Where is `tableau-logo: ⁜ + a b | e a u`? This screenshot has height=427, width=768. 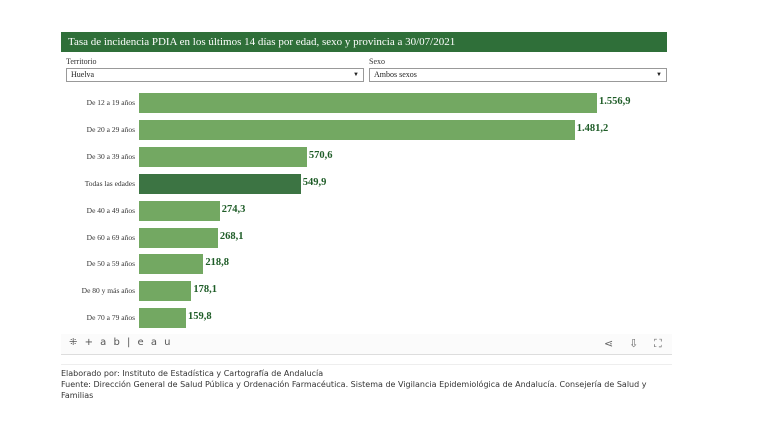 tableau-logo: ⁜ + a b | e a u is located at coordinates (121, 342).